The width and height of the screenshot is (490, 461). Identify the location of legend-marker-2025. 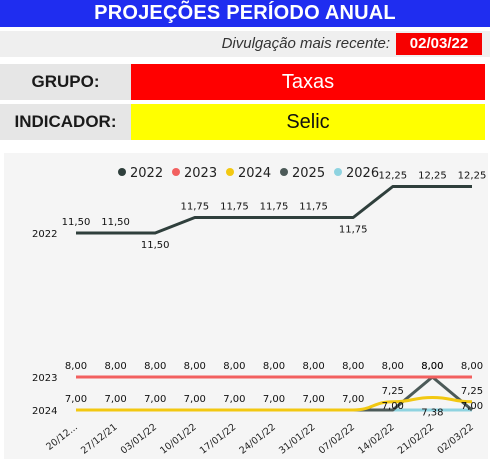
(284, 172).